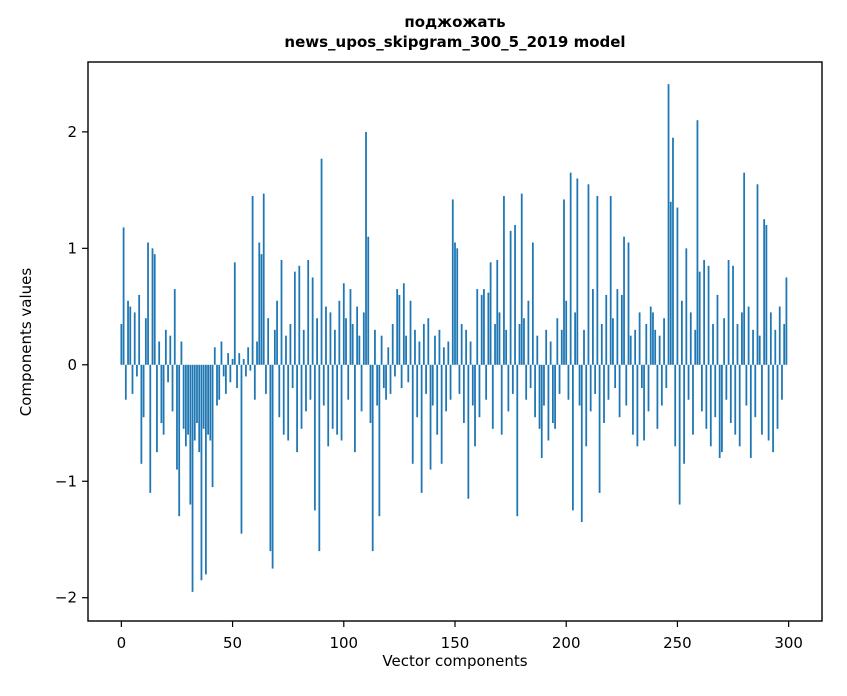 This screenshot has width=847, height=696. I want to click on y-tick-label: 0, so click(72, 365).